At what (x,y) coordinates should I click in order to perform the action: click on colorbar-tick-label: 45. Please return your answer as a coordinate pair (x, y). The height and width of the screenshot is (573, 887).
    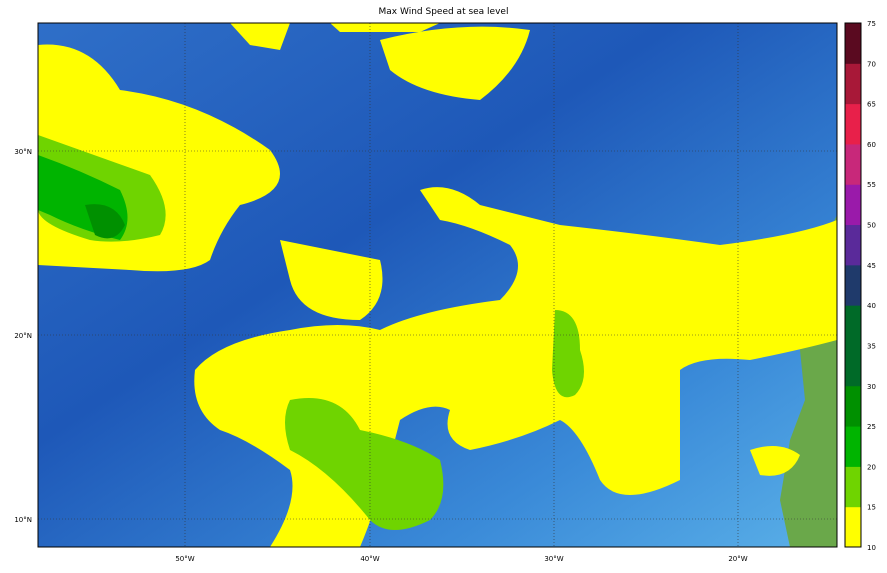
    Looking at the image, I should click on (871, 266).